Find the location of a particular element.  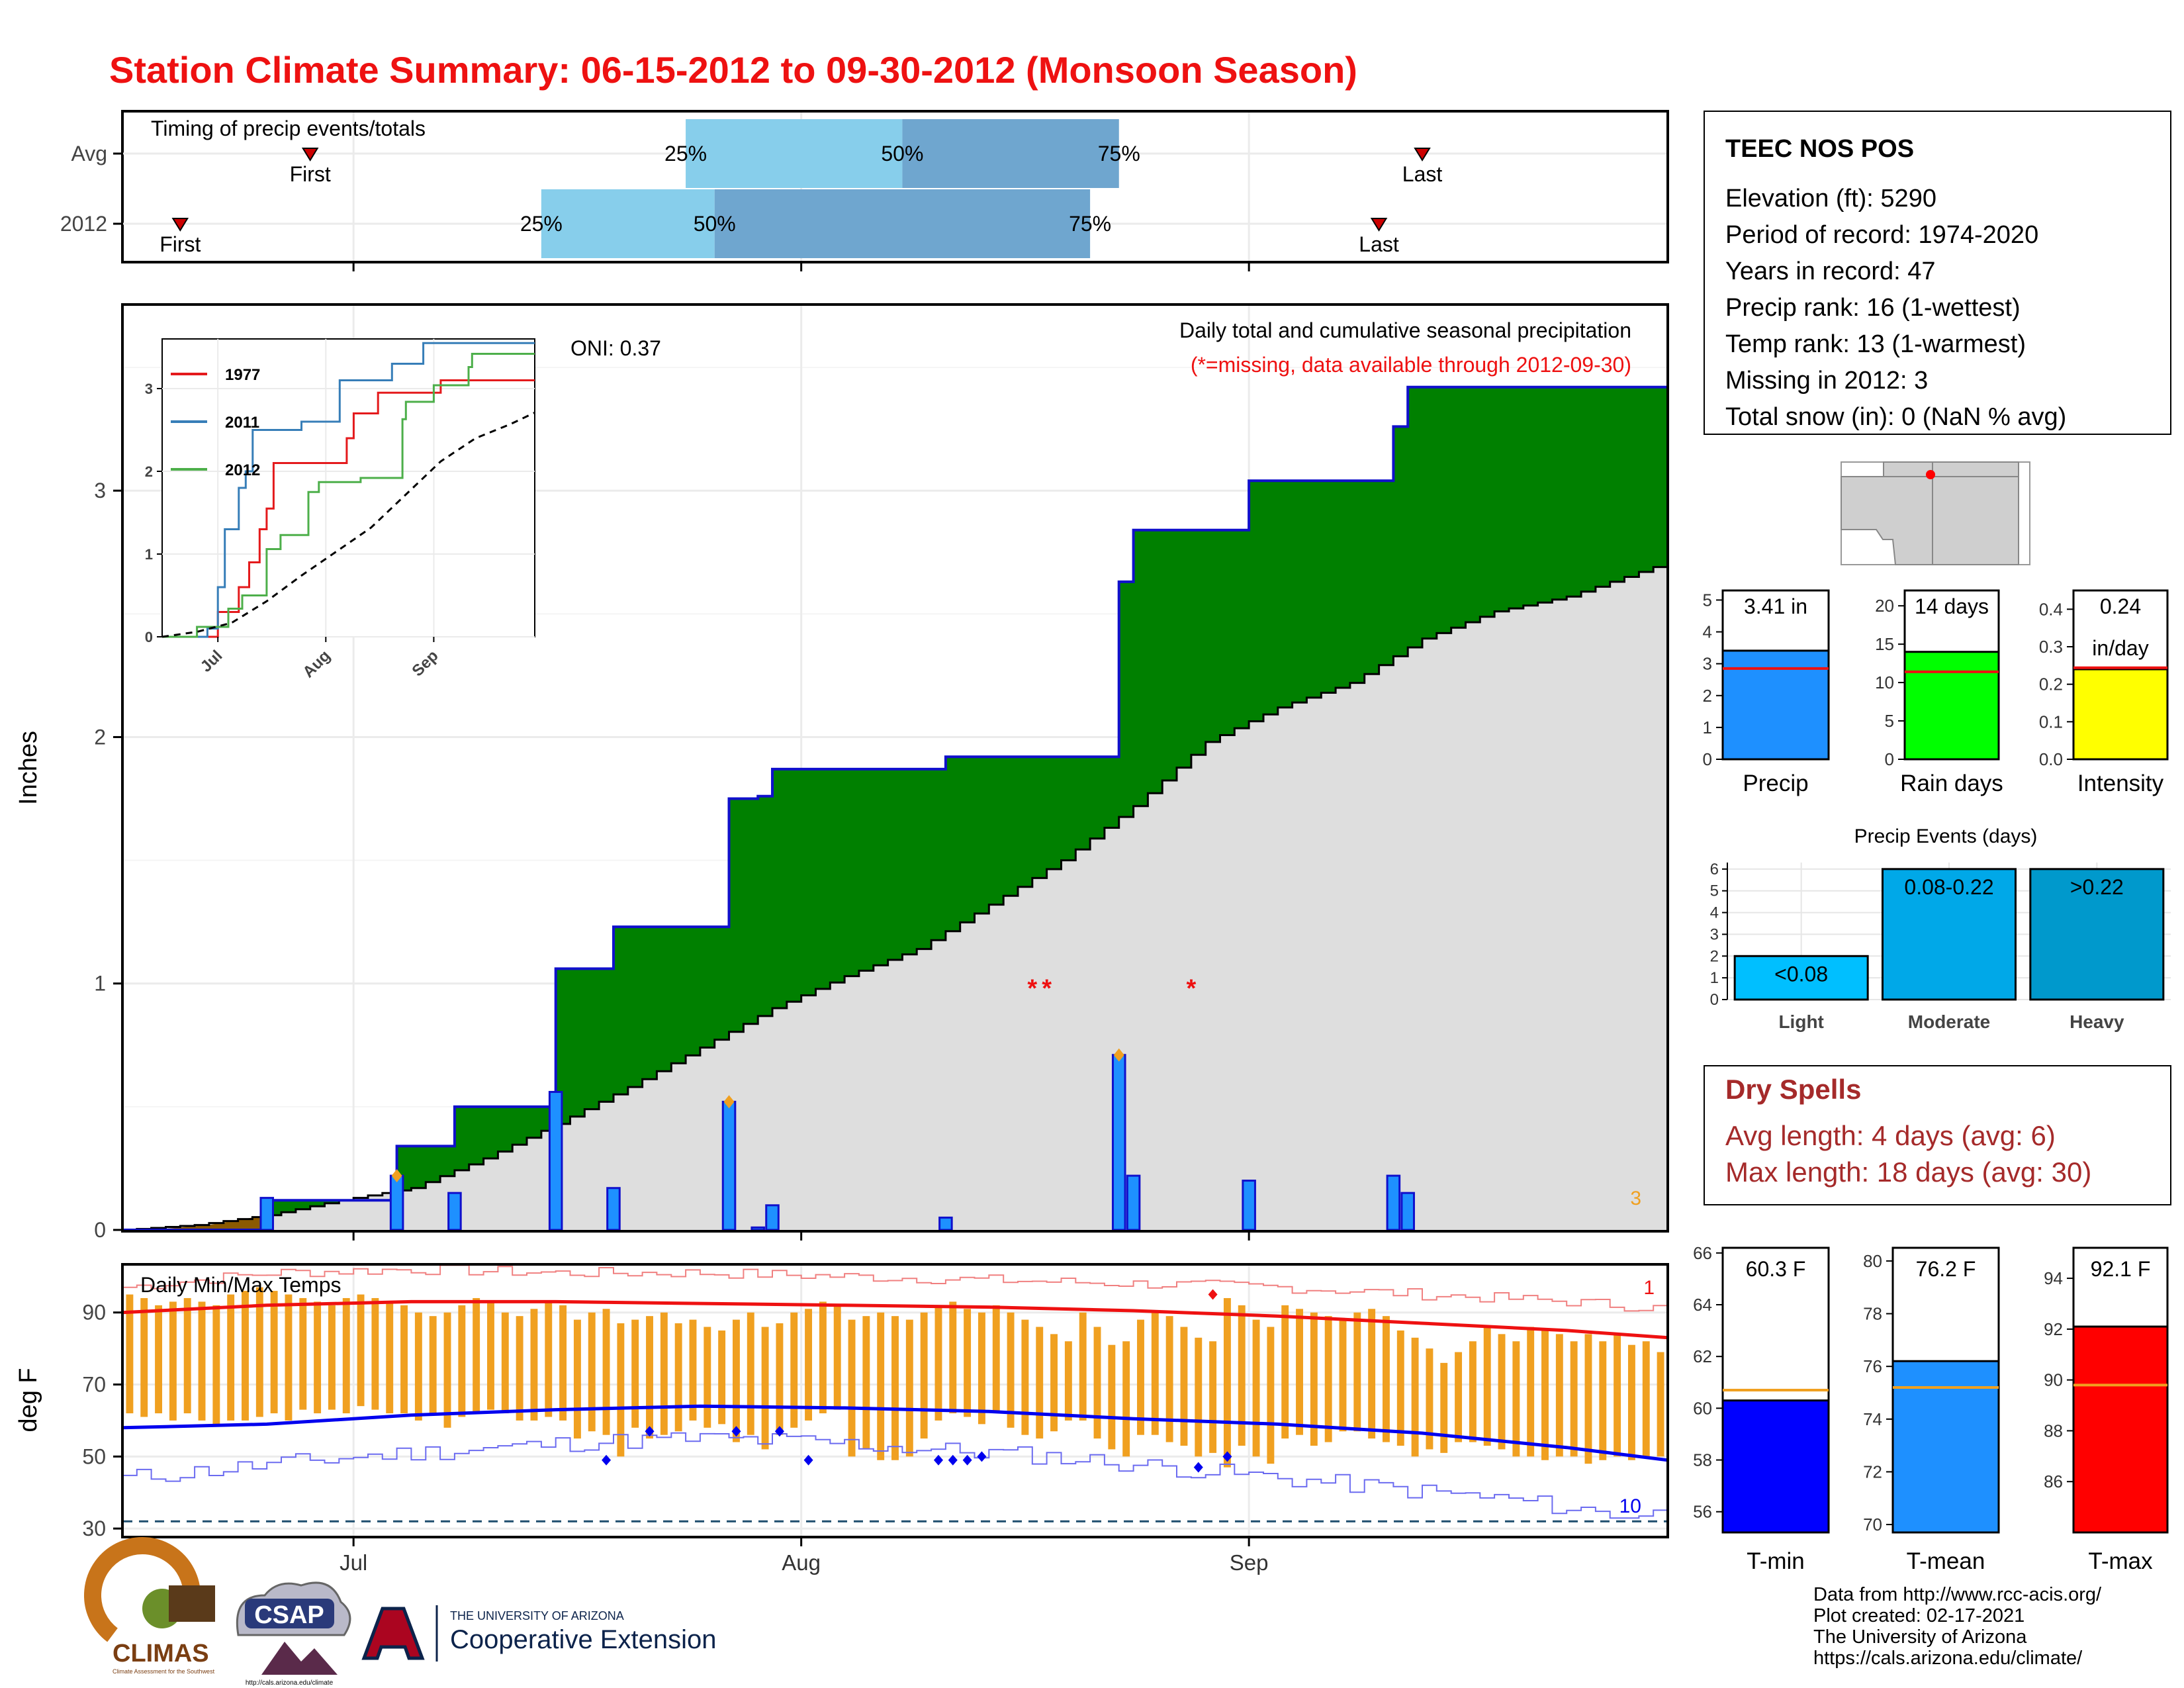

dry-spells-avg: Avg length: 4 days (avg: 6) is located at coordinates (1891, 1135).